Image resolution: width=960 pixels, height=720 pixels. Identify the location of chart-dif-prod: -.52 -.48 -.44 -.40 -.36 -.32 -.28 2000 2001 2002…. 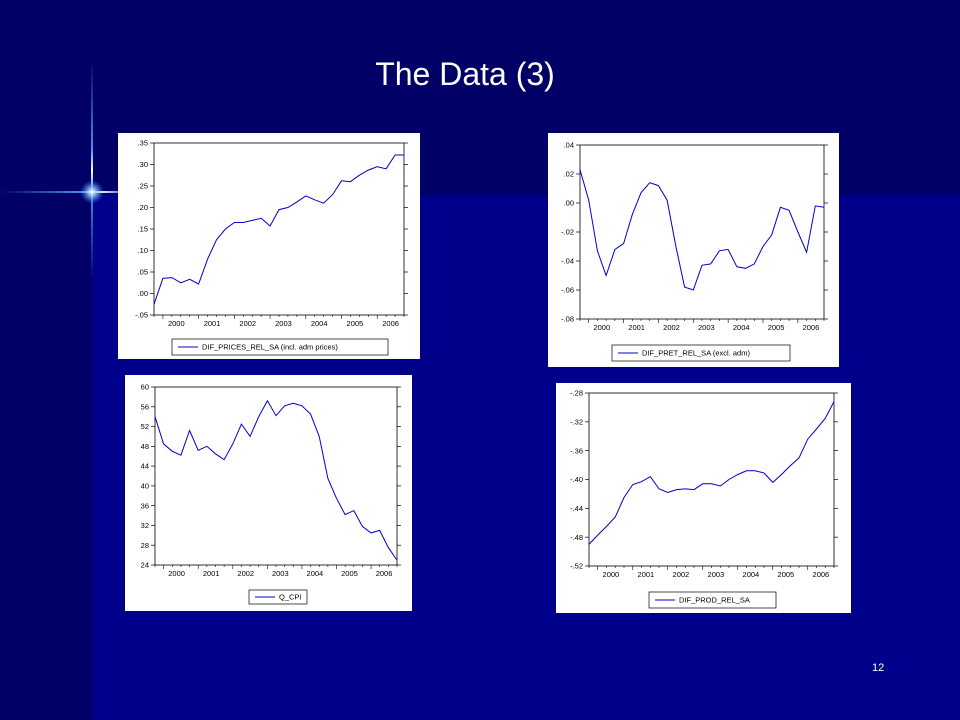
(703, 498).